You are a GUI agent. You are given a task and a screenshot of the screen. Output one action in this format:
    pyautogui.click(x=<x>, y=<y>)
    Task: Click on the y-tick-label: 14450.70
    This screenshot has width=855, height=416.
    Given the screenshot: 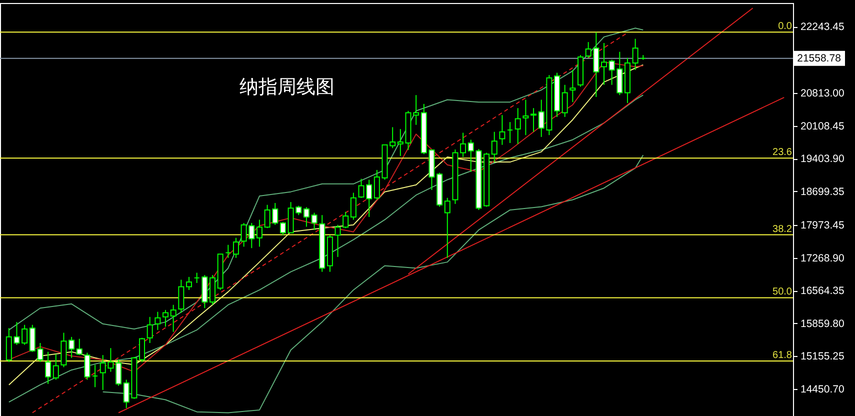 What is the action you would take?
    pyautogui.click(x=822, y=389)
    